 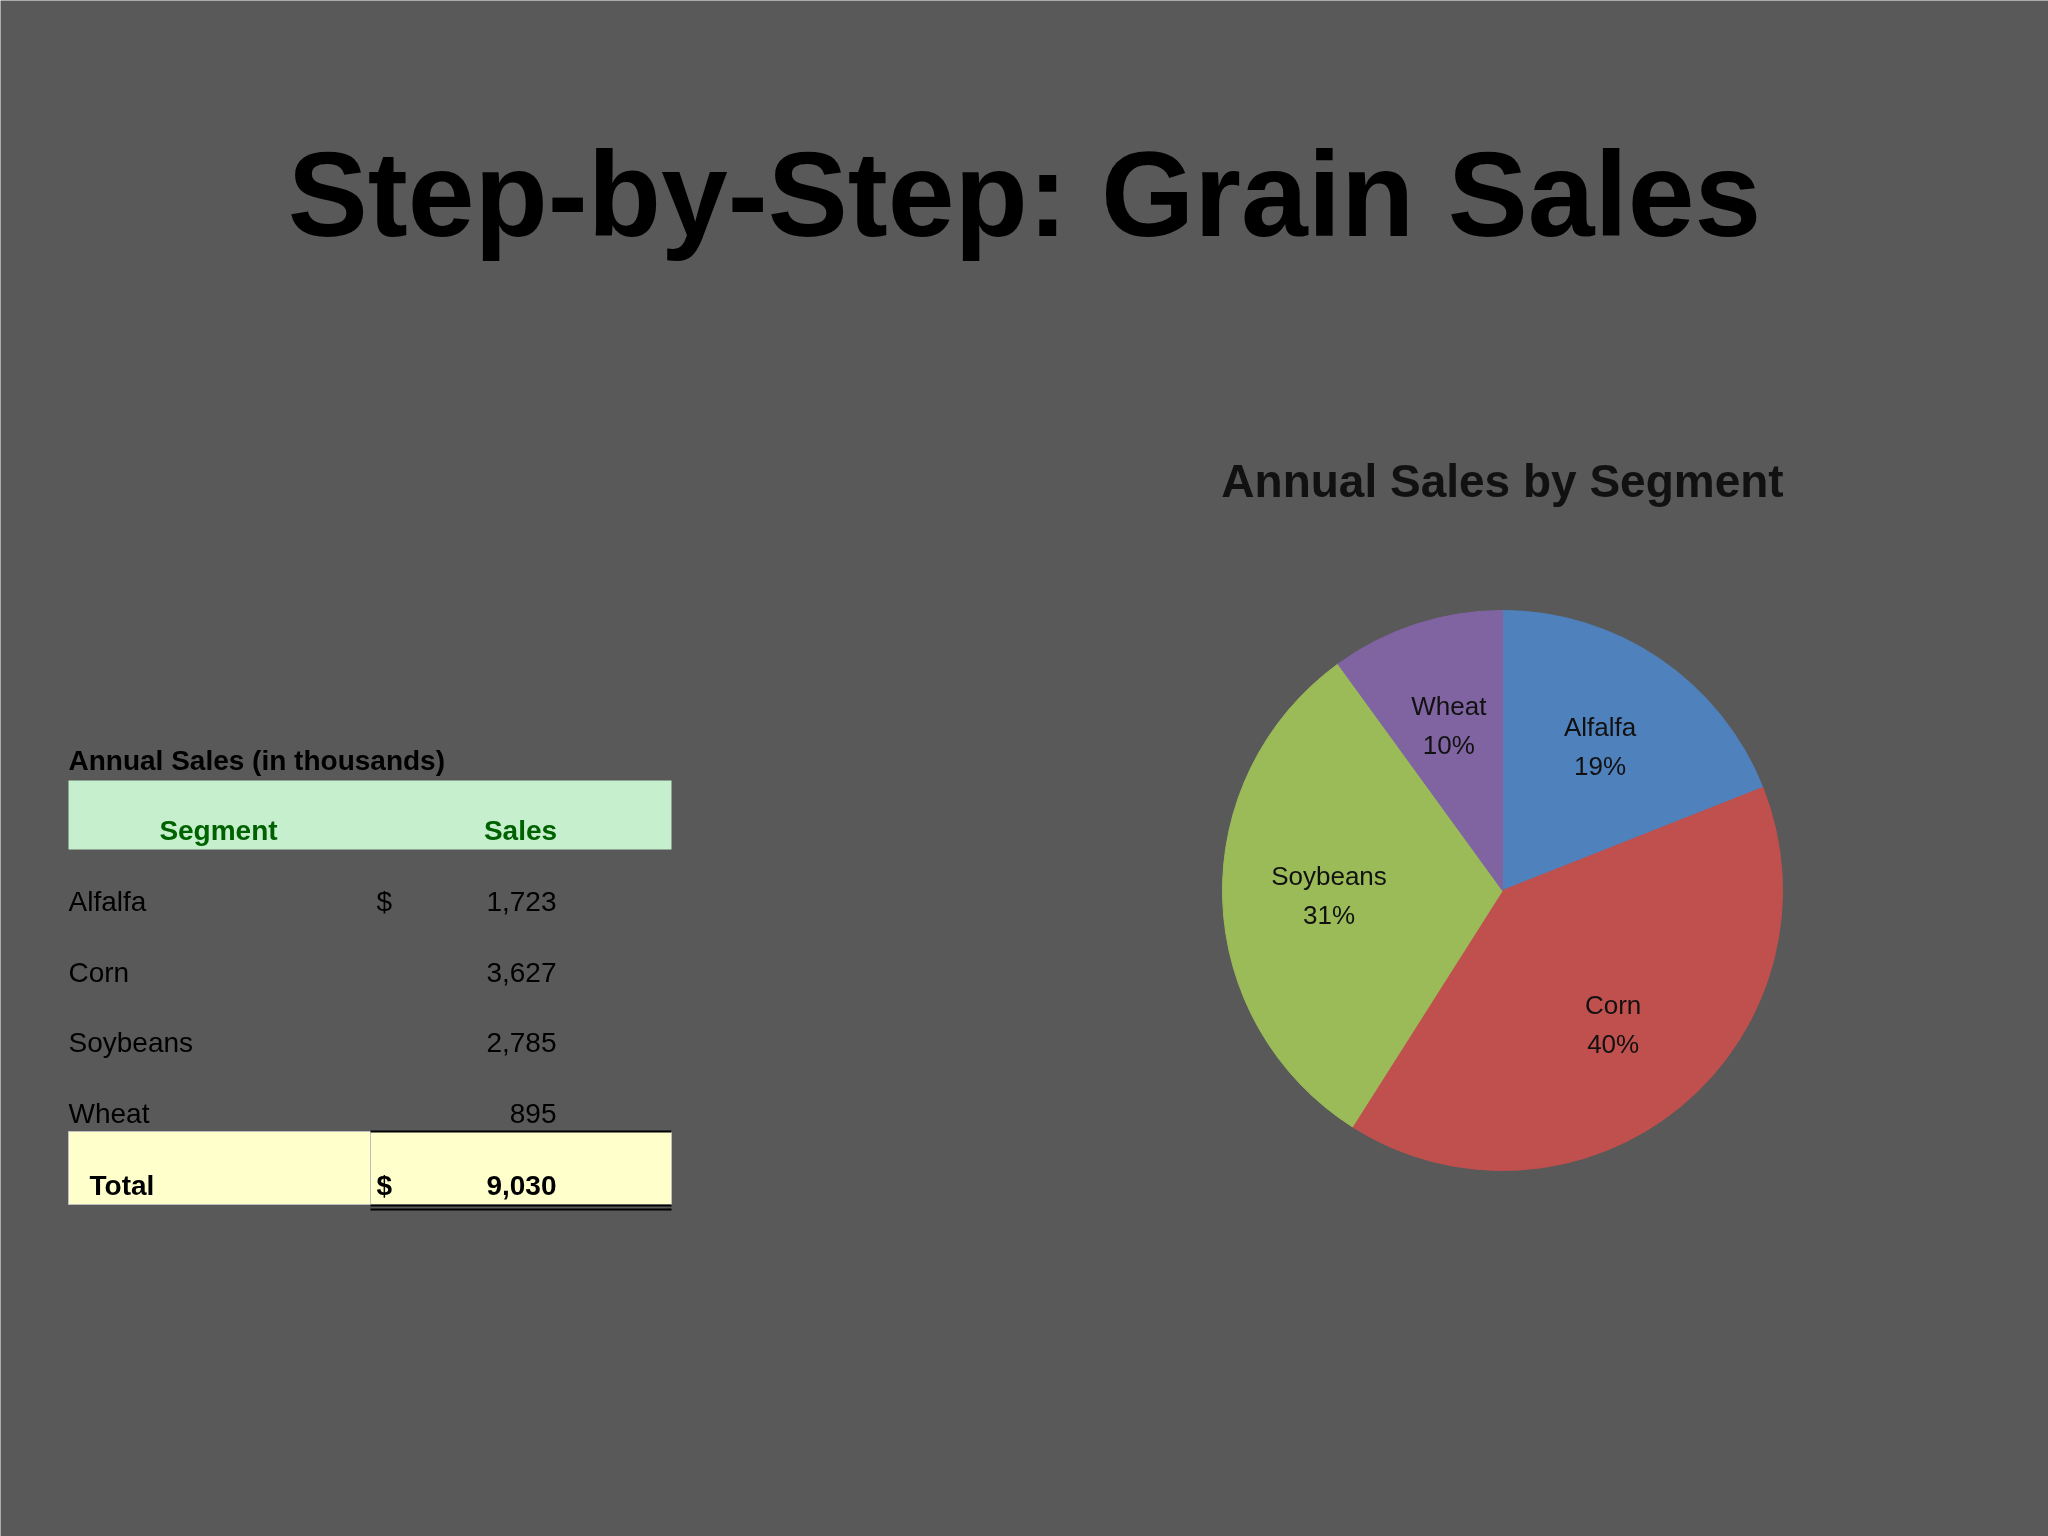 I want to click on text: Segment, so click(x=218, y=830).